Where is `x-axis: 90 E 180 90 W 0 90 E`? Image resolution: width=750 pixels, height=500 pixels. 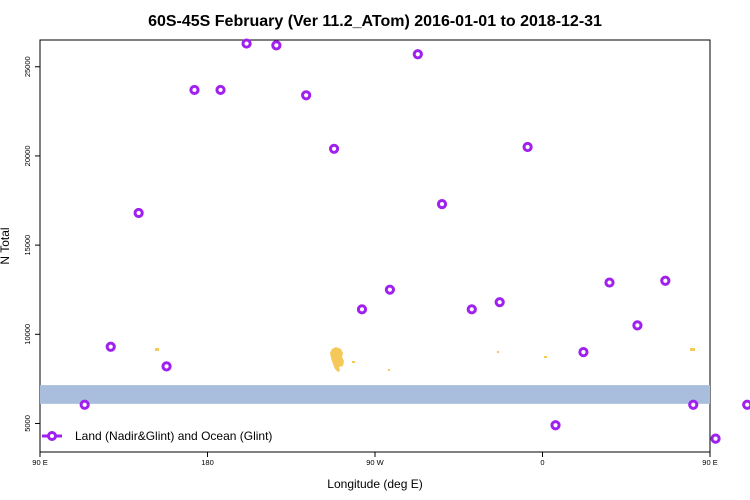
x-axis: 90 E 180 90 W 0 90 E is located at coordinates (375, 459).